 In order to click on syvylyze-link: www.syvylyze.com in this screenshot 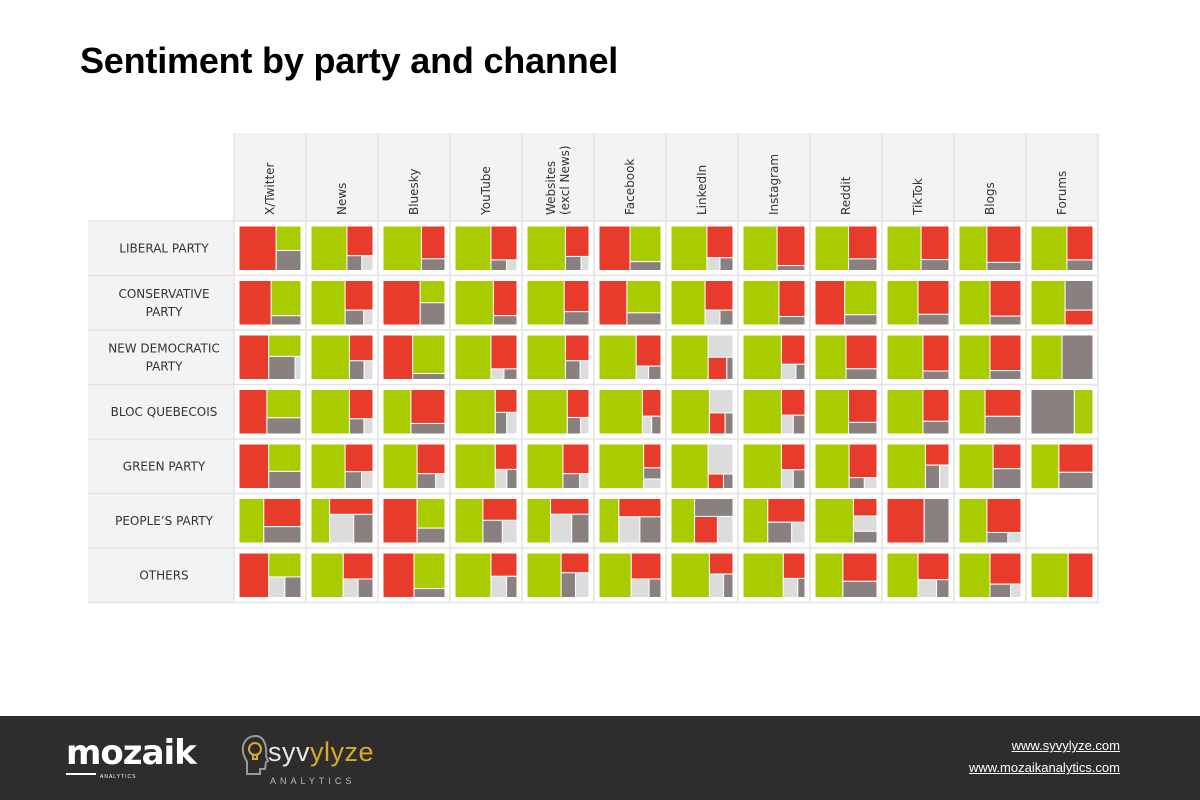, I will do `click(1065, 745)`.